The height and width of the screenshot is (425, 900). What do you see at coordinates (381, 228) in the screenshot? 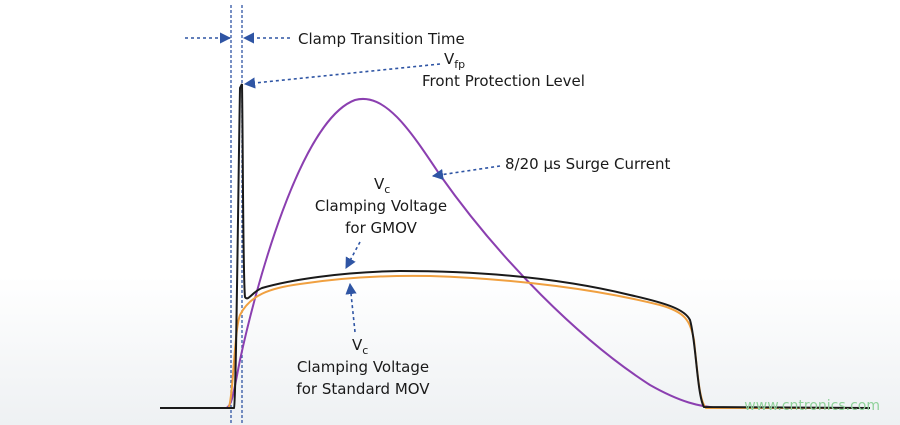
I see `gmov-line: for GMOV` at bounding box center [381, 228].